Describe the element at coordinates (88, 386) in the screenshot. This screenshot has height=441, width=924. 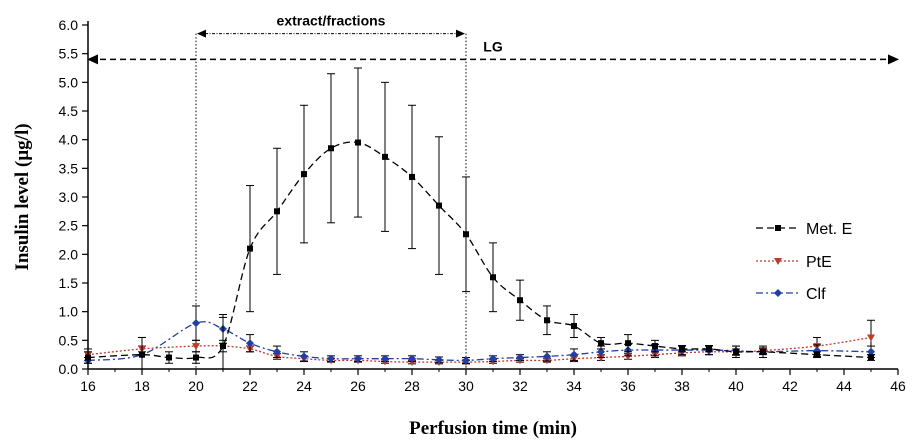
I see `x-tick-label: 16` at that location.